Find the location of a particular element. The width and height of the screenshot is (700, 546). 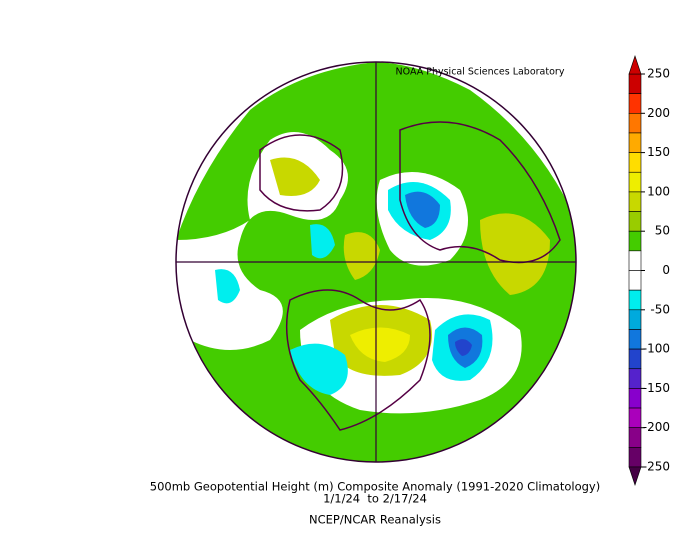

colorbar-tick-label: -200 is located at coordinates (656, 427).